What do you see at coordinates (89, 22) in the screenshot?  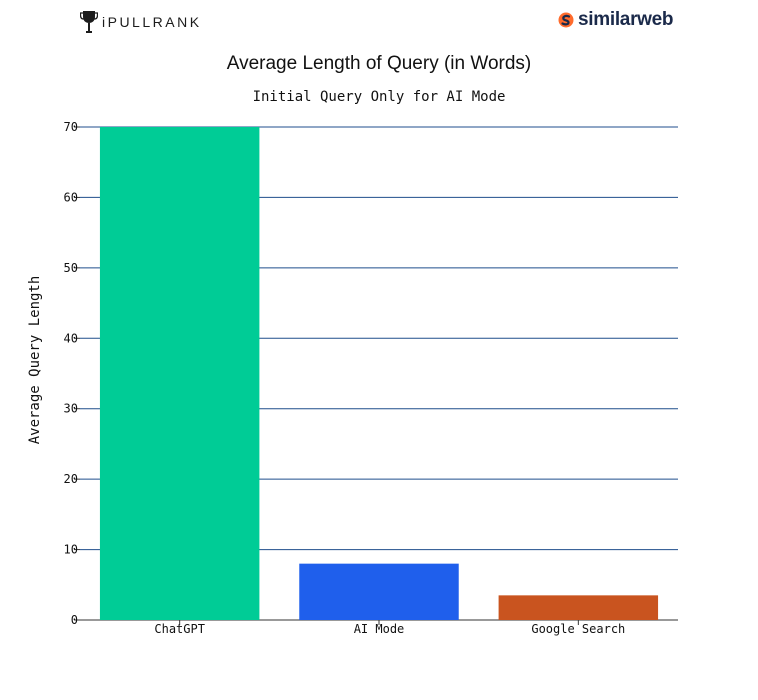 I see `trophy-icon` at bounding box center [89, 22].